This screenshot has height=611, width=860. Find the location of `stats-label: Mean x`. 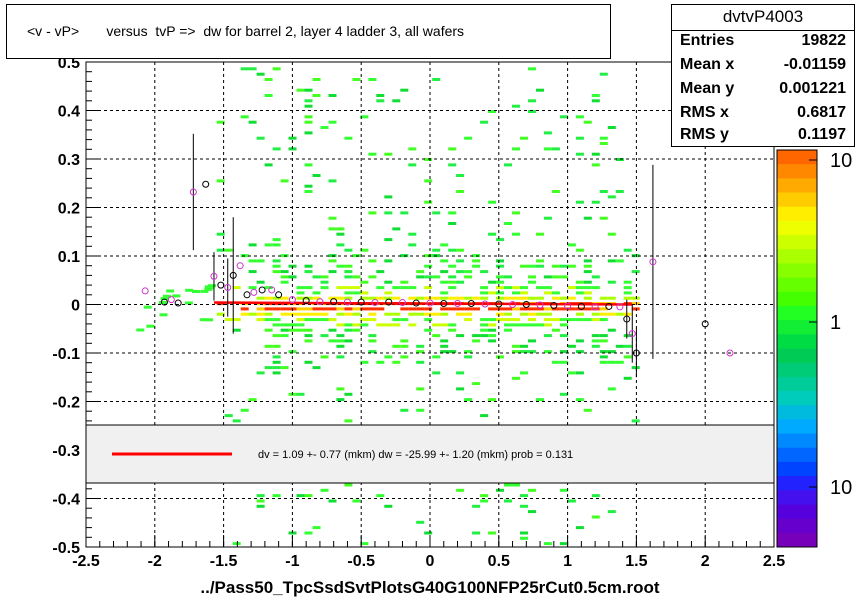

stats-label: Mean x is located at coordinates (707, 64).